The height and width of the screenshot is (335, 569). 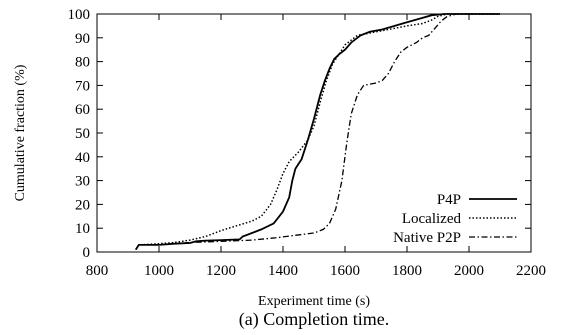 What do you see at coordinates (531, 271) in the screenshot?
I see `x-tick-label: 2200` at bounding box center [531, 271].